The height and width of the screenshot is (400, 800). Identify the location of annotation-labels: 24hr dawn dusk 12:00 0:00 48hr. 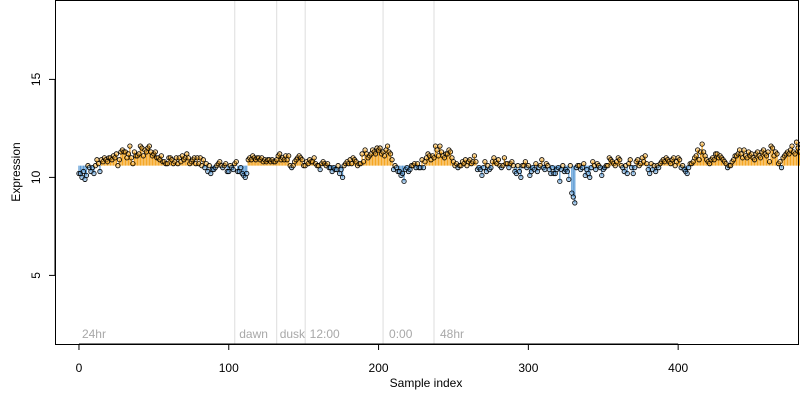
(273, 334).